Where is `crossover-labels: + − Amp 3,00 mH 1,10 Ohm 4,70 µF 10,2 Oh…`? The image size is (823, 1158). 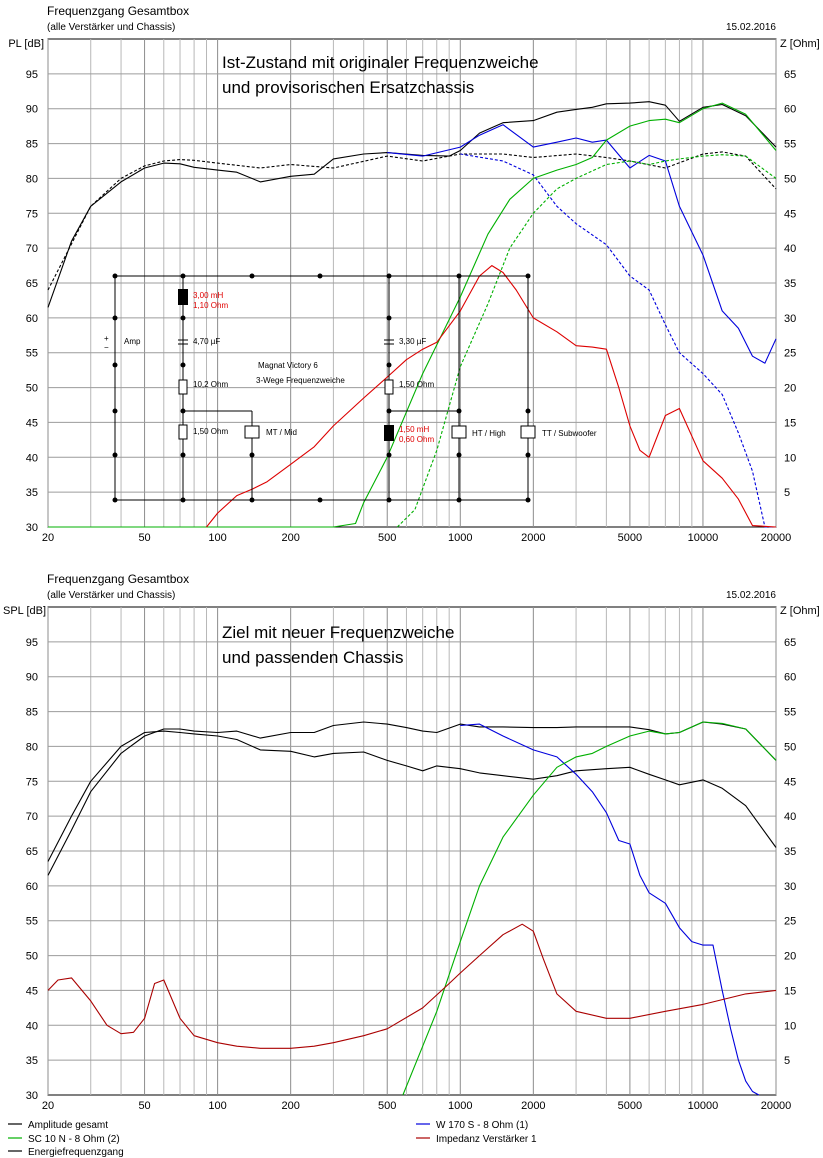
crossover-labels: + − Amp 3,00 mH 1,10 Ohm 4,70 µF 10,2 Oh… is located at coordinates (350, 367).